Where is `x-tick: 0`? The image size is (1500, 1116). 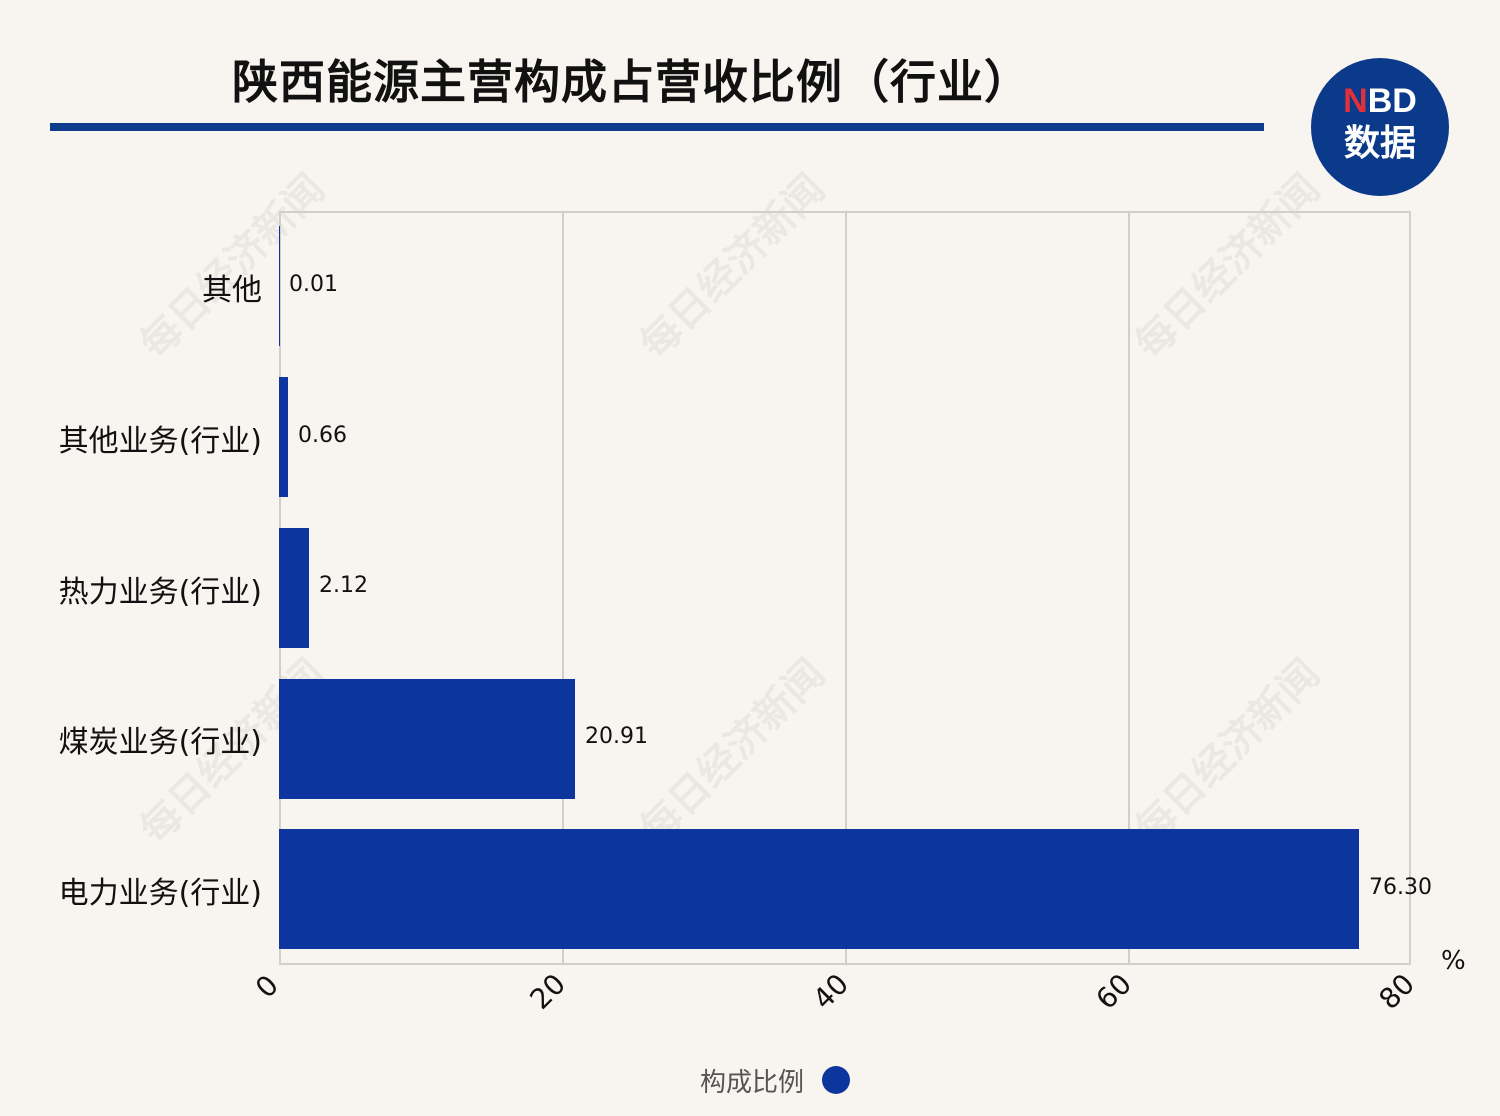 x-tick: 0 is located at coordinates (266, 986).